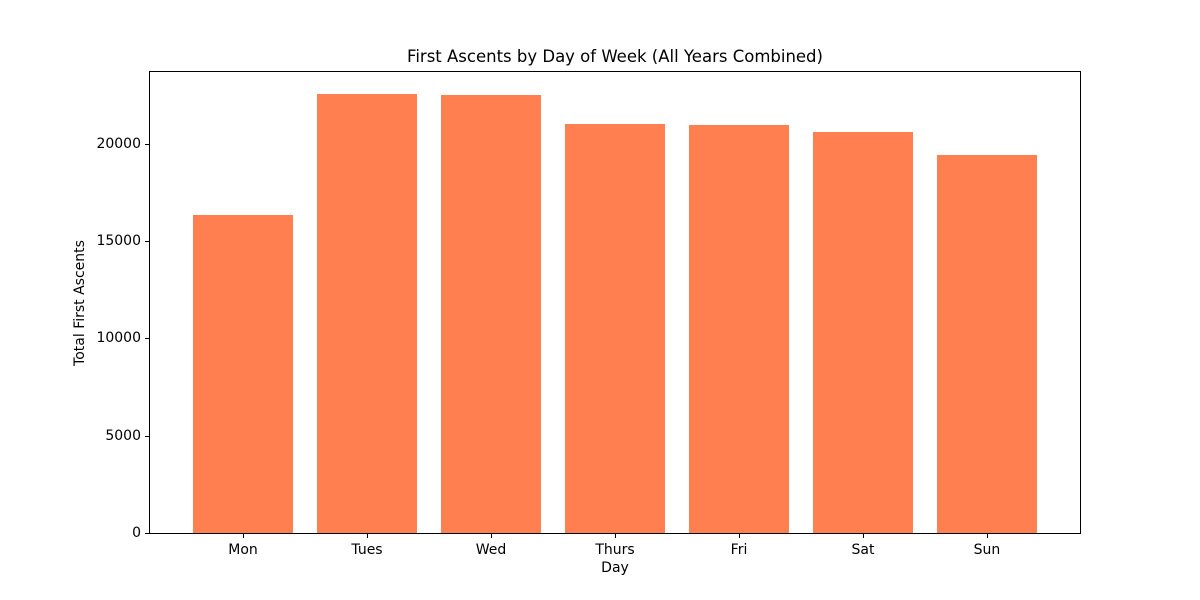 Image resolution: width=1200 pixels, height=600 pixels. Describe the element at coordinates (863, 332) in the screenshot. I see `bar-sat` at that location.